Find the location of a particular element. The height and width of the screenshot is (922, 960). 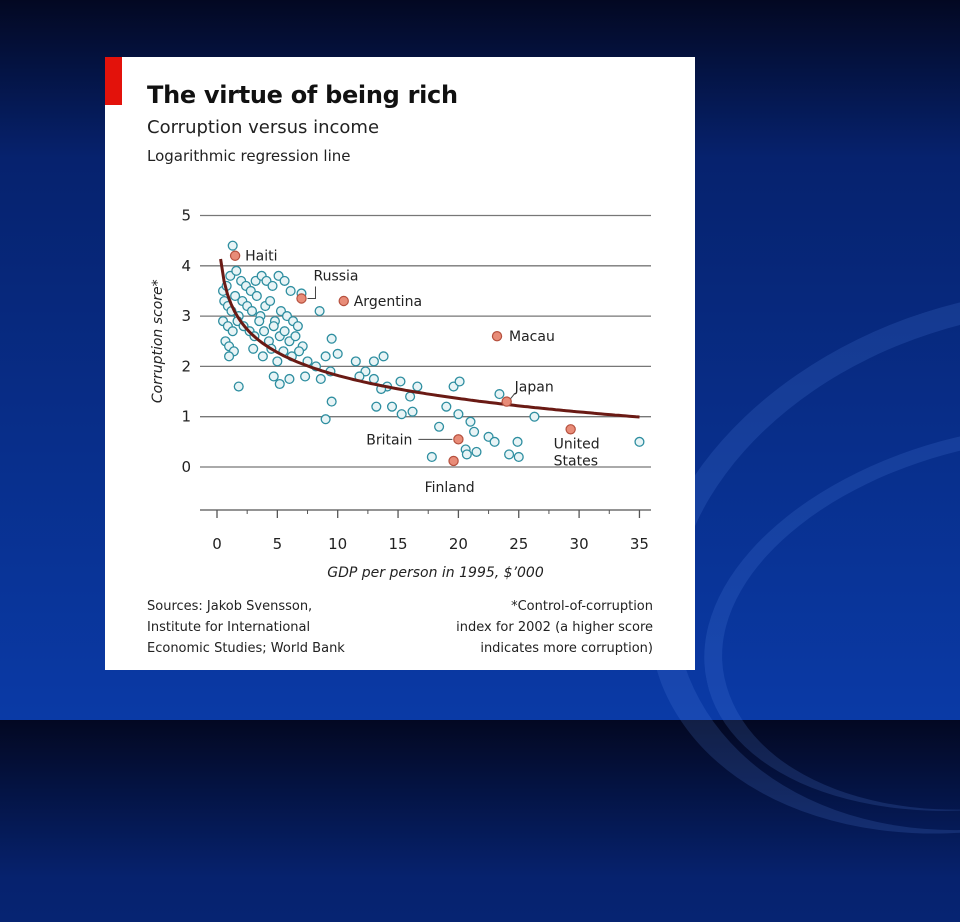

annotation-label-finland: Finland is located at coordinates (450, 488).